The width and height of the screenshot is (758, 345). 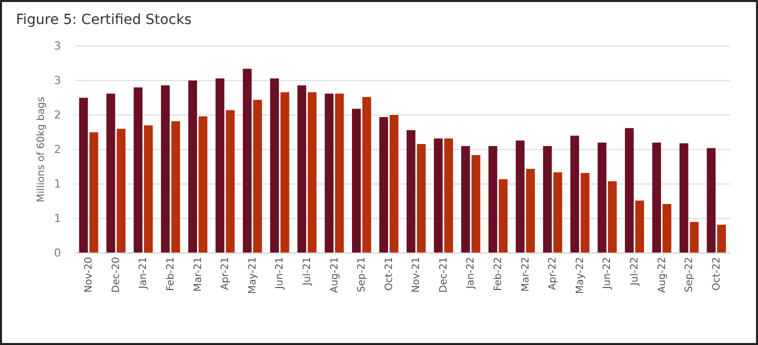 What do you see at coordinates (389, 274) in the screenshot?
I see `x-tick-label: Oct-21` at bounding box center [389, 274].